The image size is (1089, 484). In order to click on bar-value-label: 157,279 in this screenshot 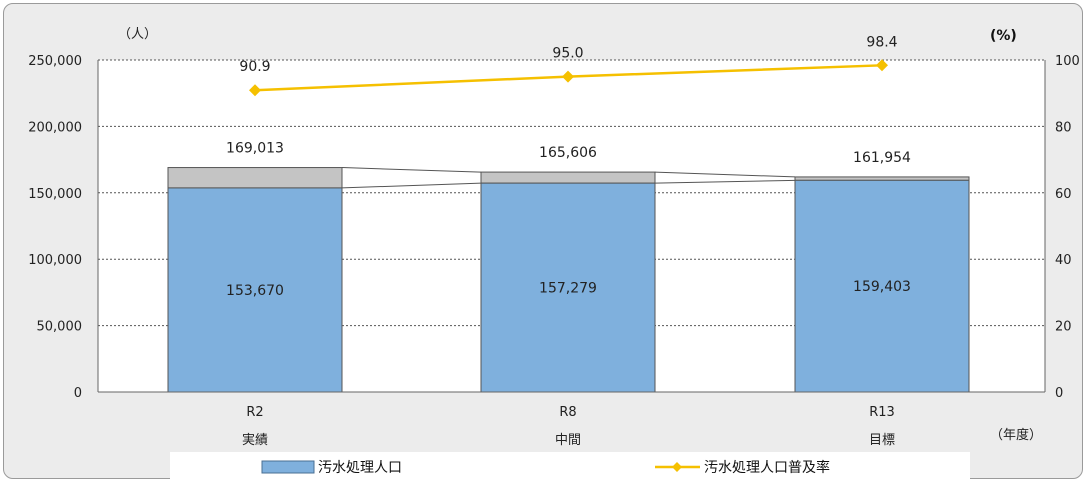, I will do `click(568, 289)`.